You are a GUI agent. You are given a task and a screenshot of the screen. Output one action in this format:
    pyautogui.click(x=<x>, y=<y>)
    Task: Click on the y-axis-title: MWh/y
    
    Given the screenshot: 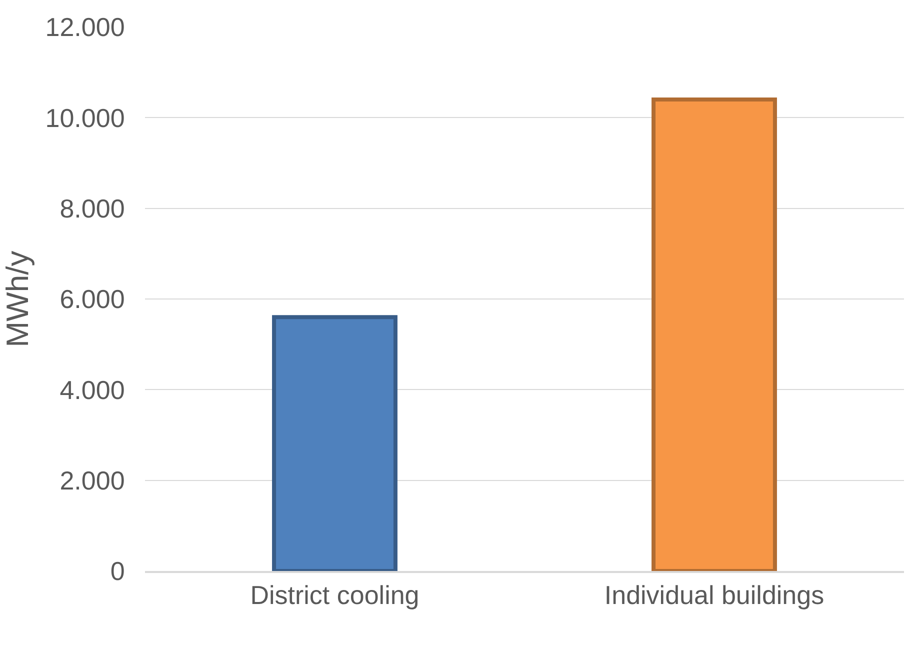 What is the action you would take?
    pyautogui.click(x=17, y=299)
    